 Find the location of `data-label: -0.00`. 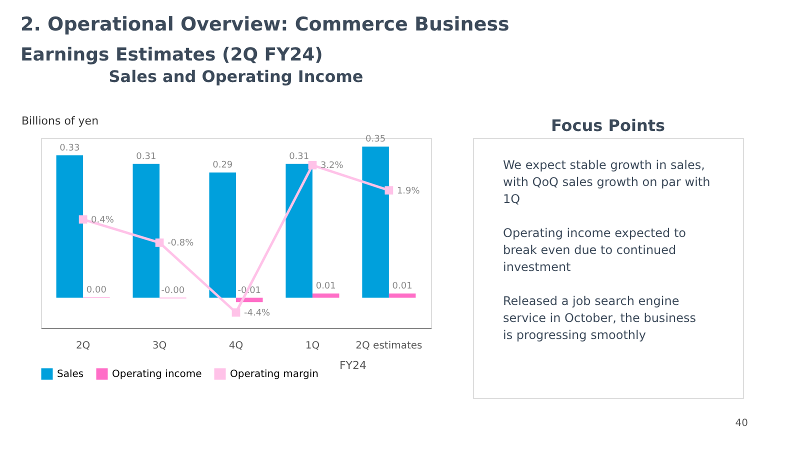

data-label: -0.00 is located at coordinates (173, 291).